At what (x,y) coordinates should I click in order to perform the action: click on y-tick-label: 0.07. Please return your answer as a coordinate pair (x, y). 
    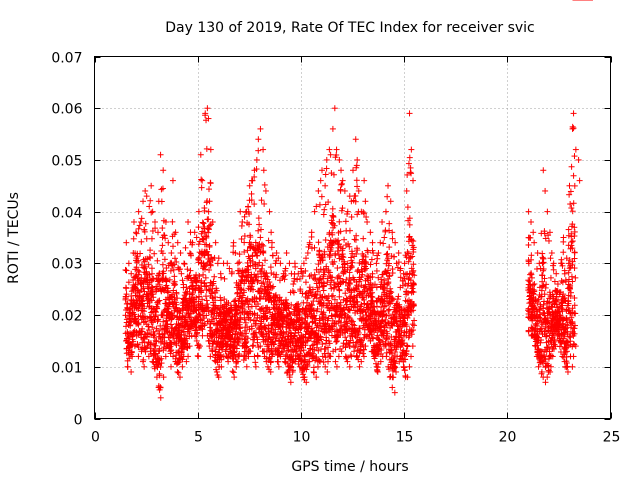
    Looking at the image, I should click on (66, 59).